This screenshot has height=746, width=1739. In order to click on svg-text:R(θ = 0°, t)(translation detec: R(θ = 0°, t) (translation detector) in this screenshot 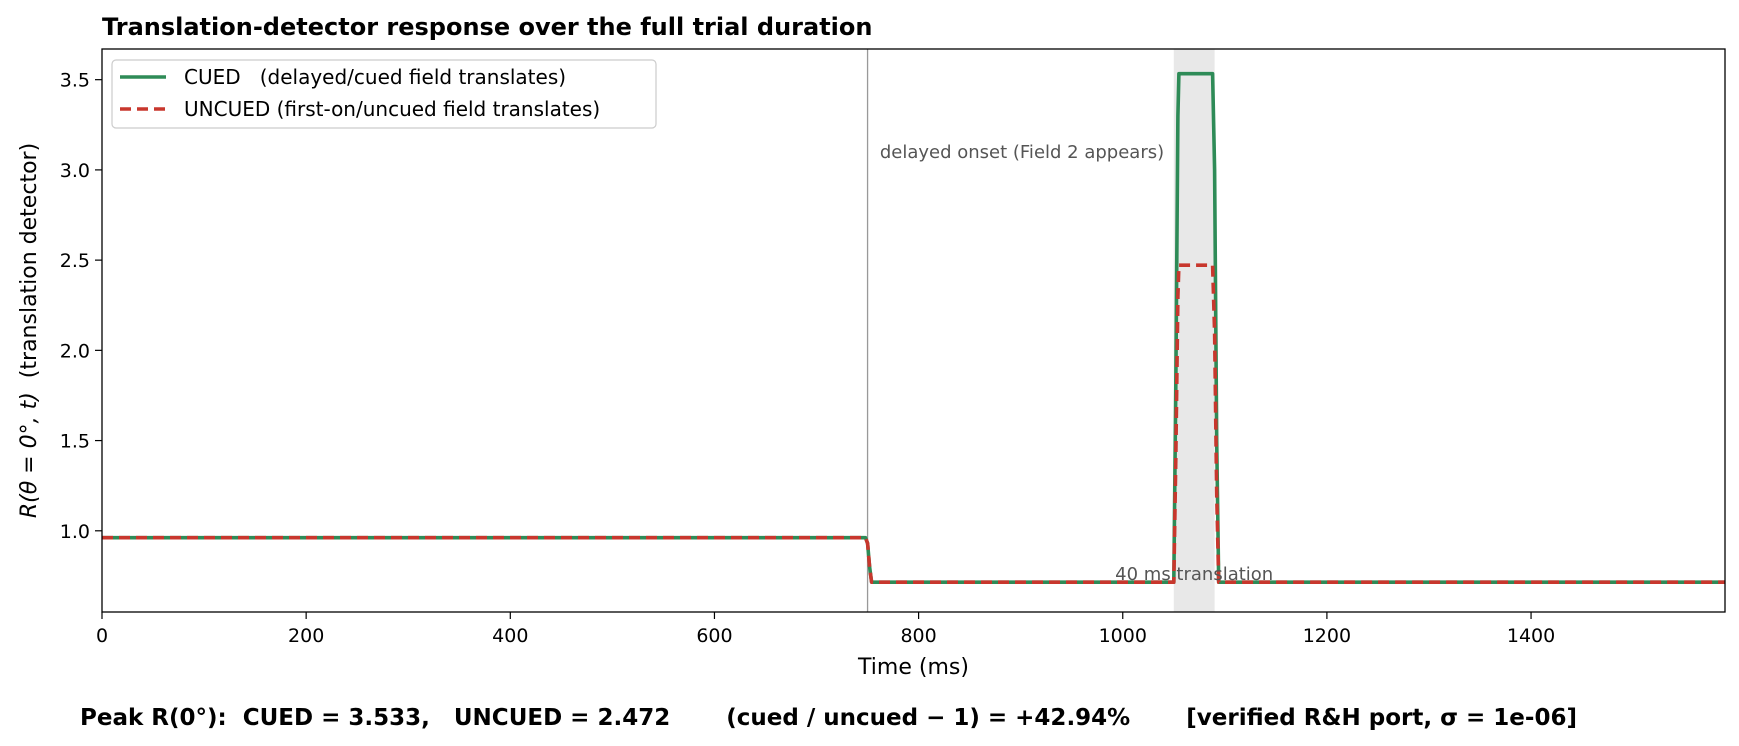, I will do `click(29, 330)`.